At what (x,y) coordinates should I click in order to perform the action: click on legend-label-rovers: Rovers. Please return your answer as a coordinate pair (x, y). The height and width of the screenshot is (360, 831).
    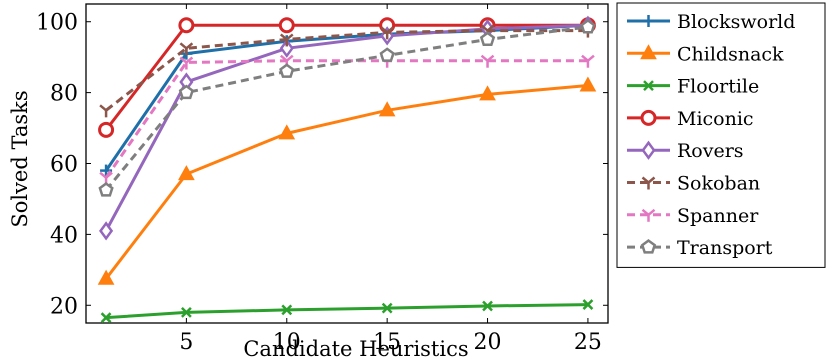
    Looking at the image, I should click on (710, 151).